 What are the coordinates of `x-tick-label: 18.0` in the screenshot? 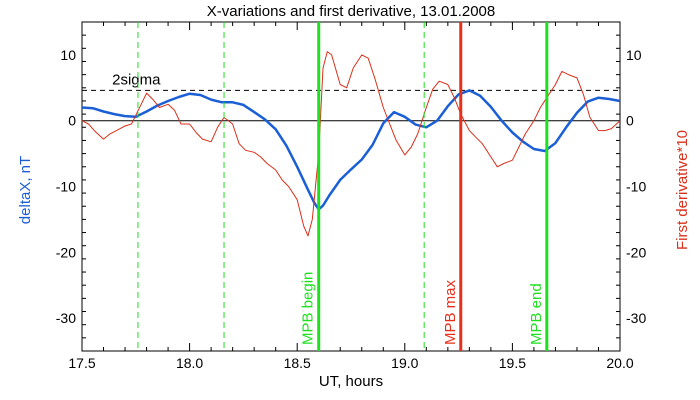 It's located at (189, 363).